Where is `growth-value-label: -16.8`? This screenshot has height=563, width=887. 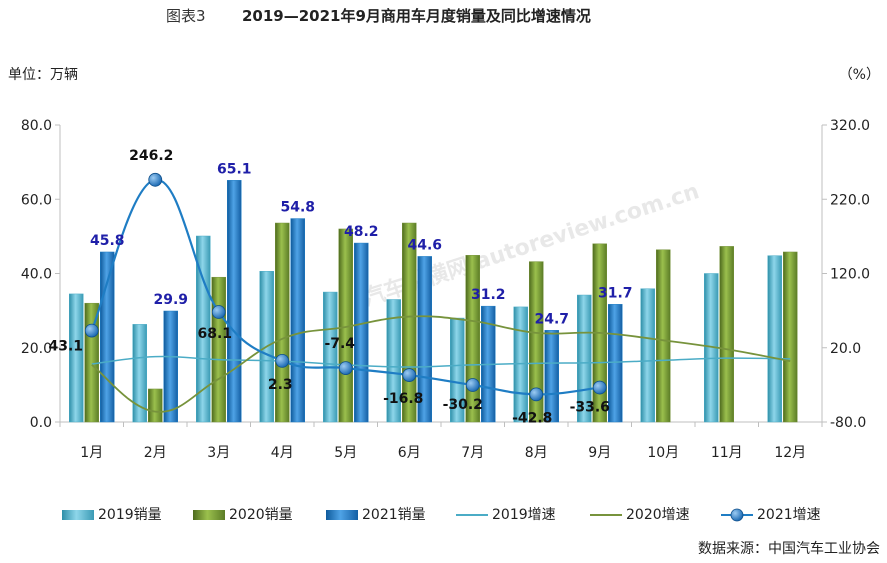
growth-value-label: -16.8 is located at coordinates (403, 399).